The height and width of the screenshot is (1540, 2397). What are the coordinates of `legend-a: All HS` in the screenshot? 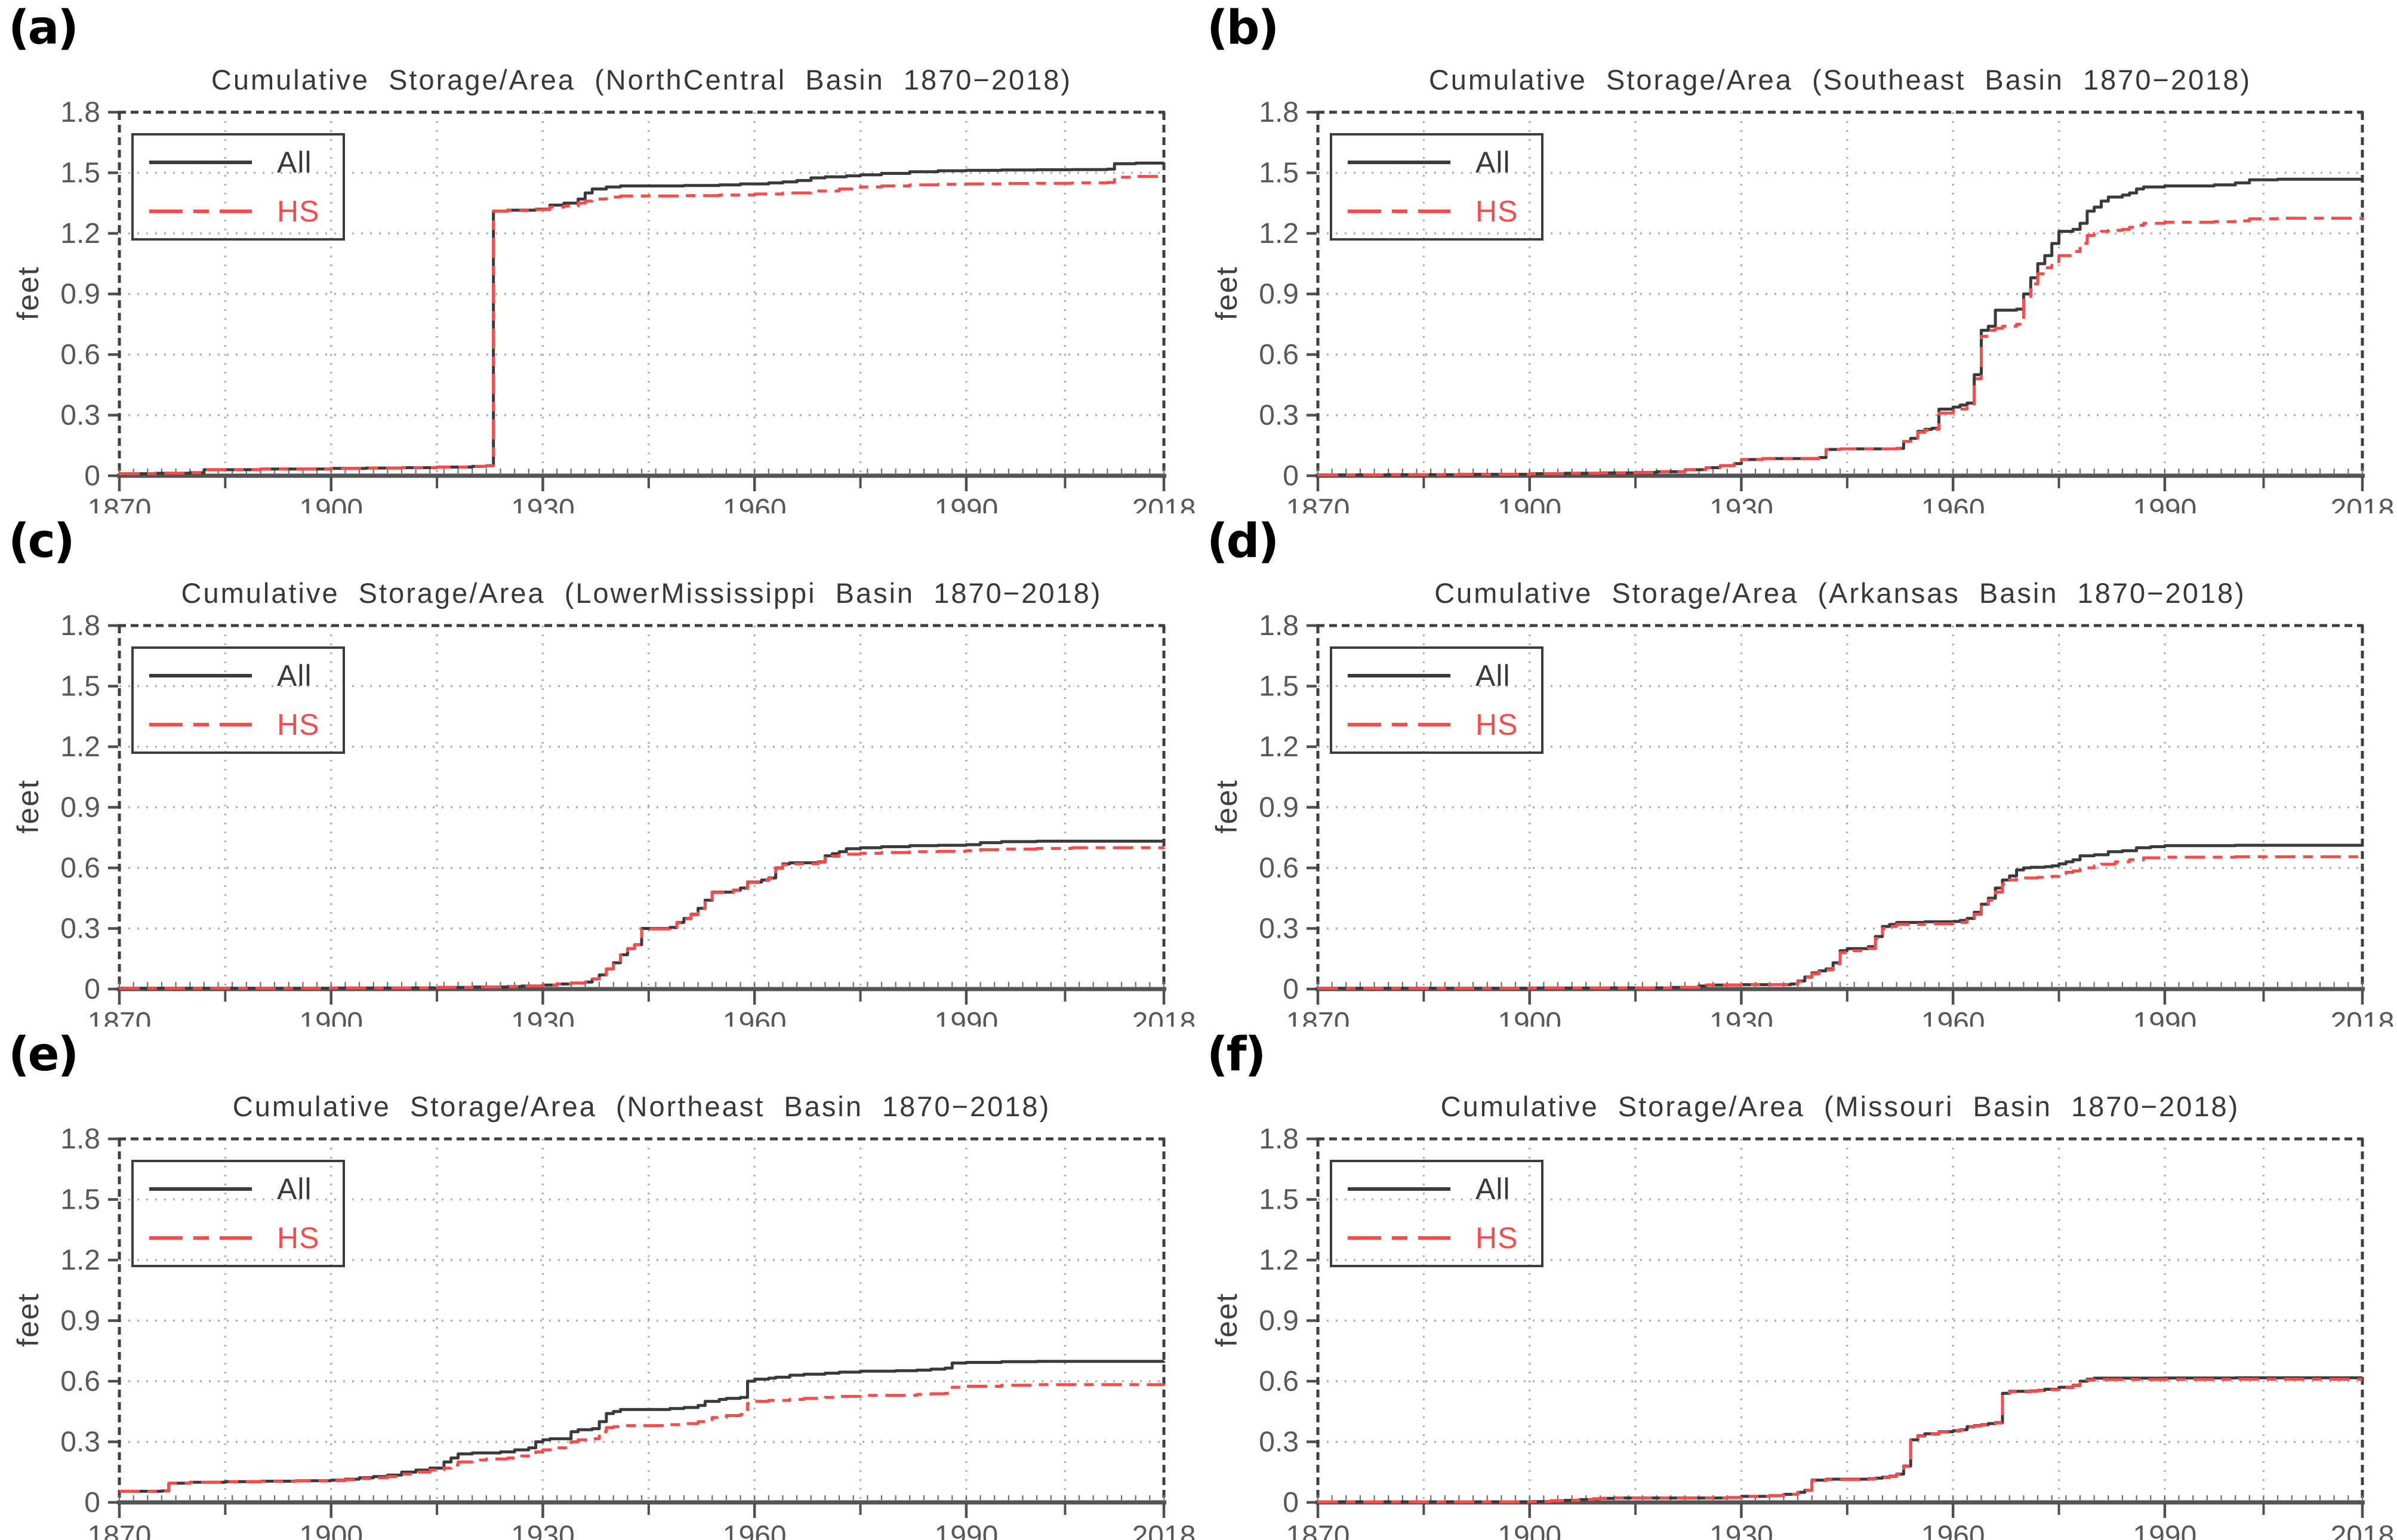 It's located at (238, 187).